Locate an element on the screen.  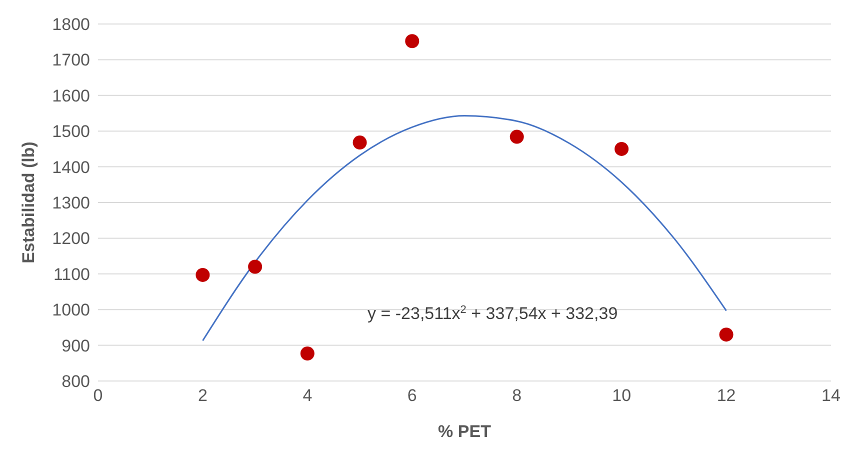
y-tick-label: 800 is located at coordinates (76, 382).